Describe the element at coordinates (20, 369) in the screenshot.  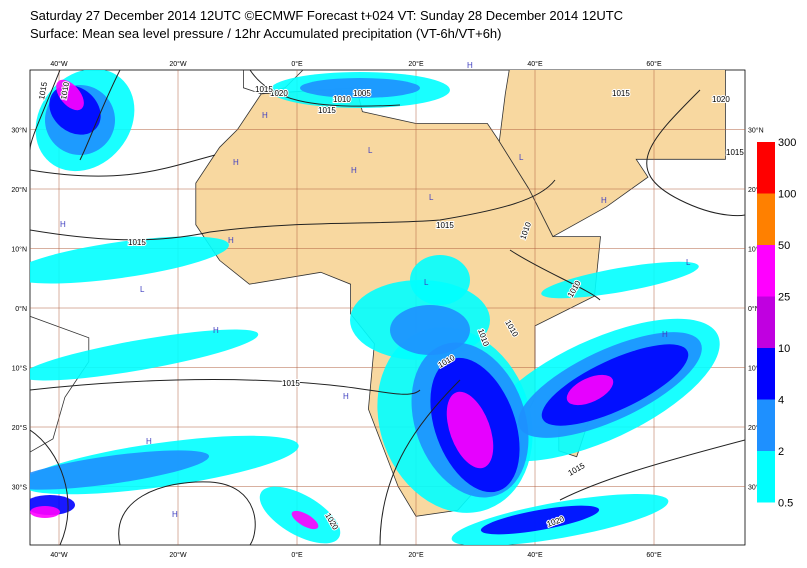
I see `lat-label: 10°S` at that location.